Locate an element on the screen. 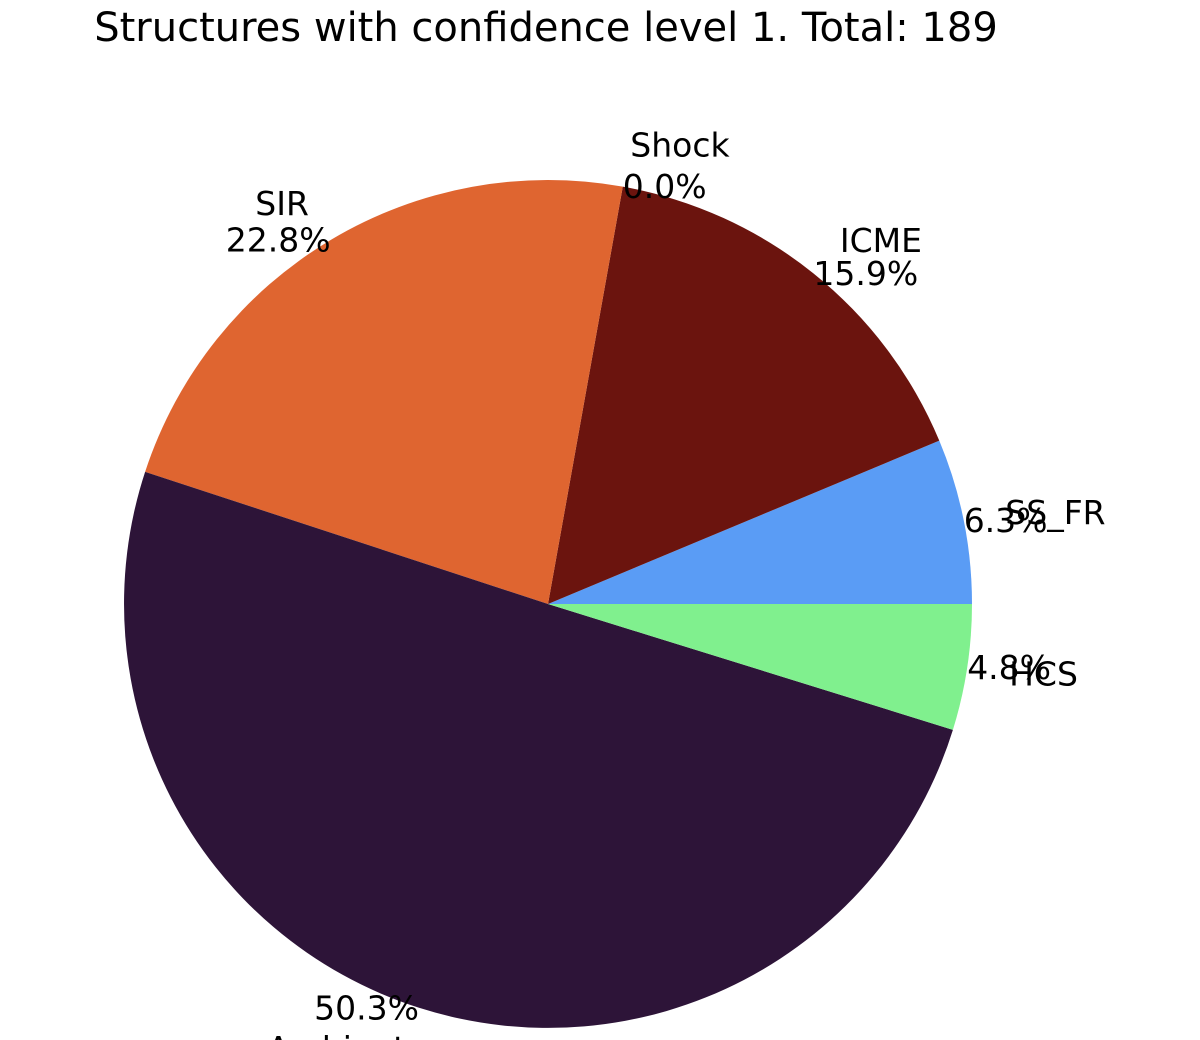 The width and height of the screenshot is (1200, 1040). slice-label-sir: SIR is located at coordinates (282, 203).